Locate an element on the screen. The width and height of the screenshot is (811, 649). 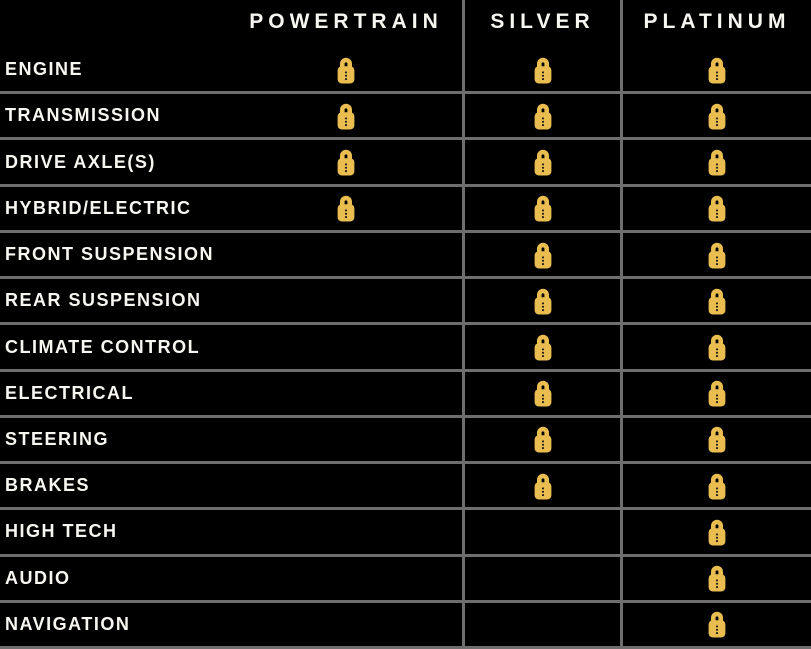
row-label: ENGINE is located at coordinates (44, 69).